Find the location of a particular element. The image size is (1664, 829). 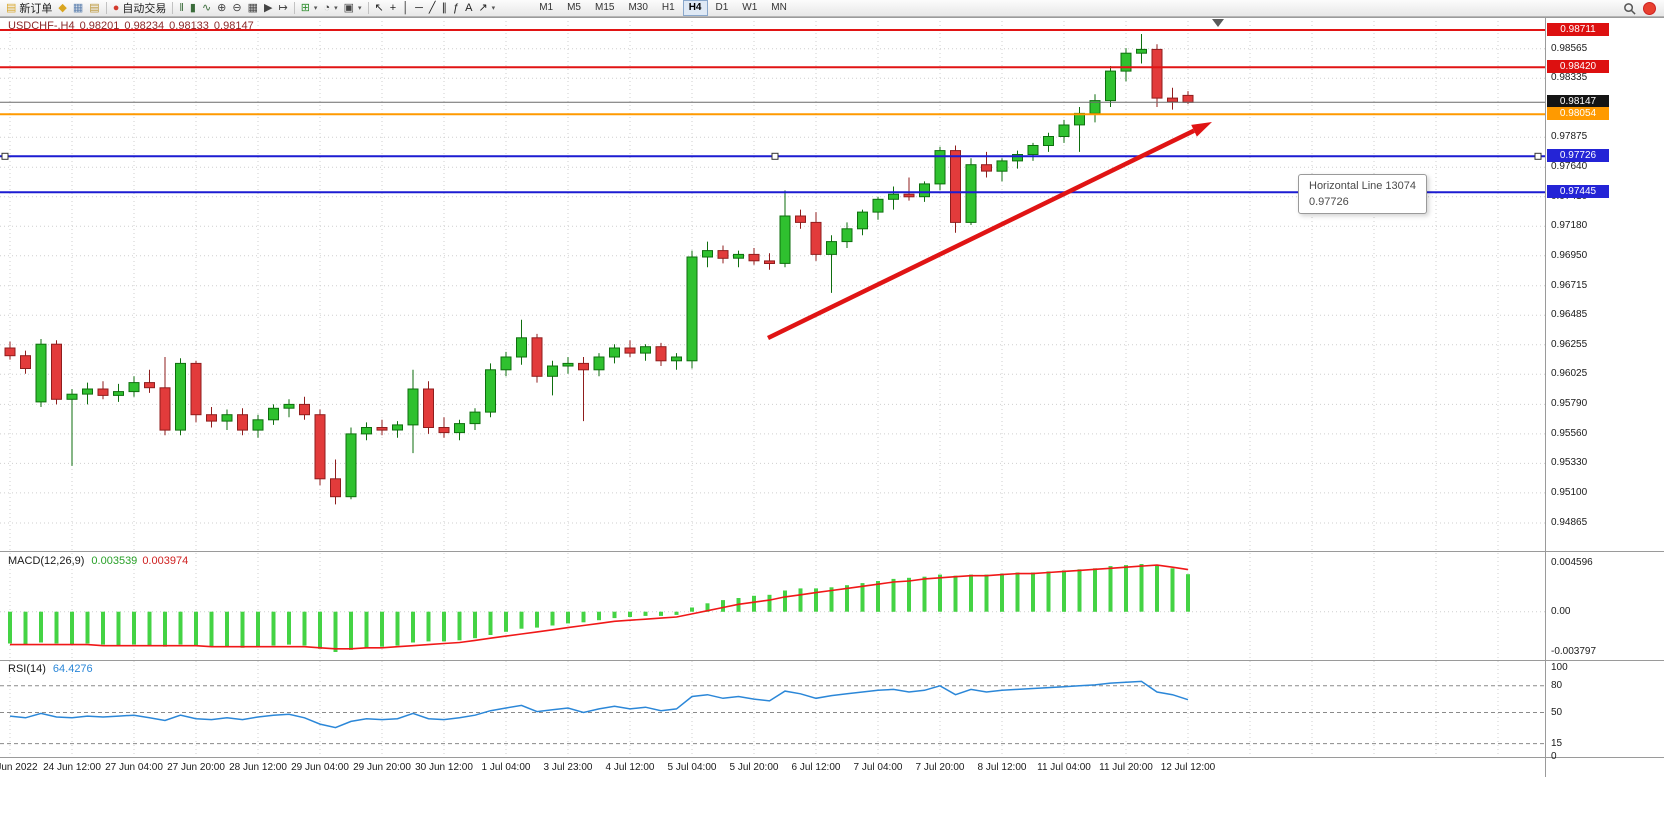

price-line-label: 0.98147 is located at coordinates (1578, 101).